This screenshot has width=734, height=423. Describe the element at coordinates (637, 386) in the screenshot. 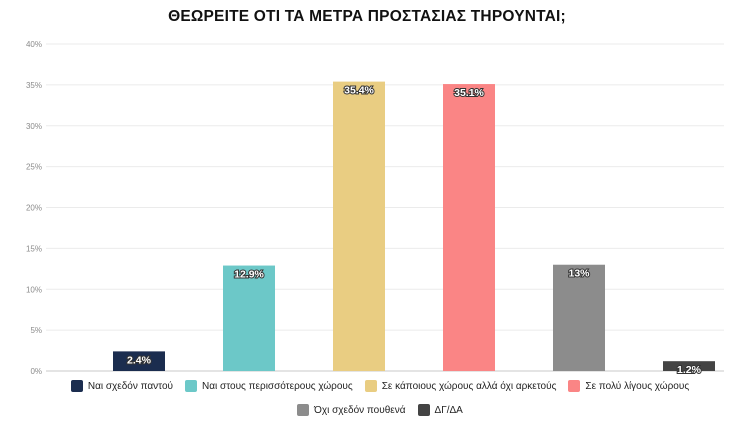

I see `legend-label: Σε πολύ λίγους χώρους` at that location.